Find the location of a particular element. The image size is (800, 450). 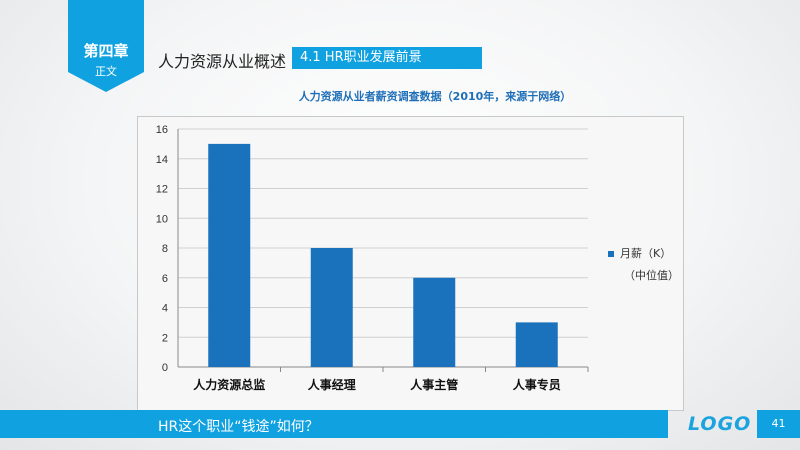

x-tick-label: 人事主管 is located at coordinates (434, 384).